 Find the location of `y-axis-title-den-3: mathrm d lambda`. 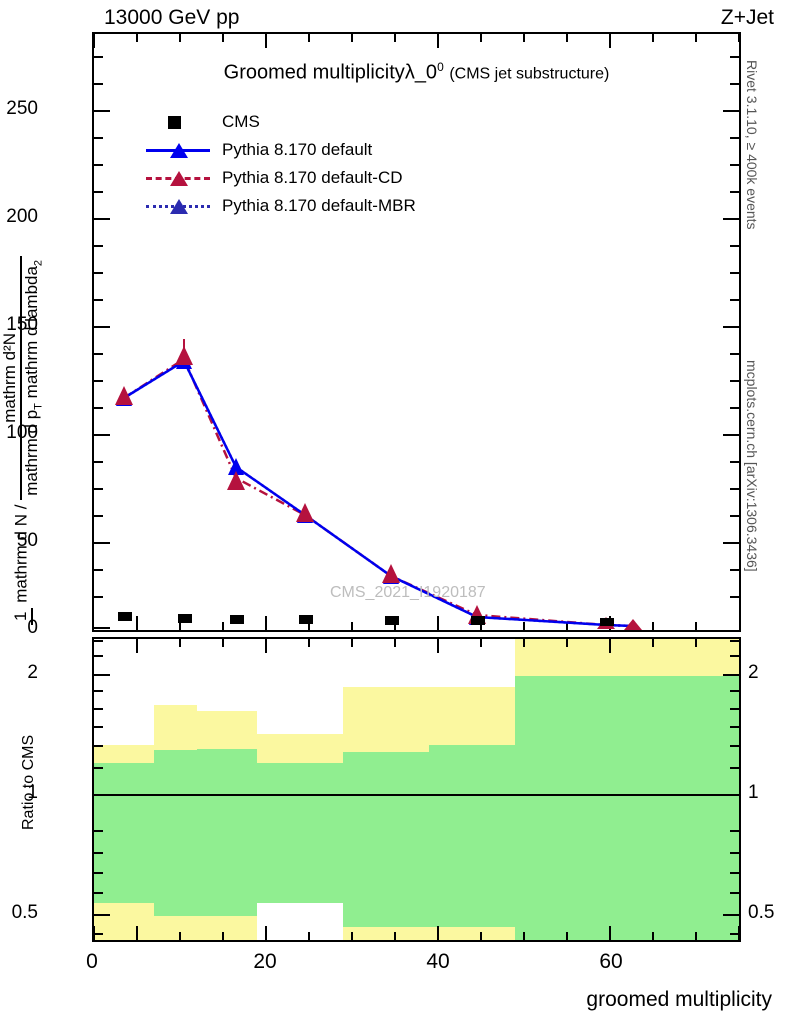

y-axis-title-den-3: mathrm d lambda is located at coordinates (31, 332).